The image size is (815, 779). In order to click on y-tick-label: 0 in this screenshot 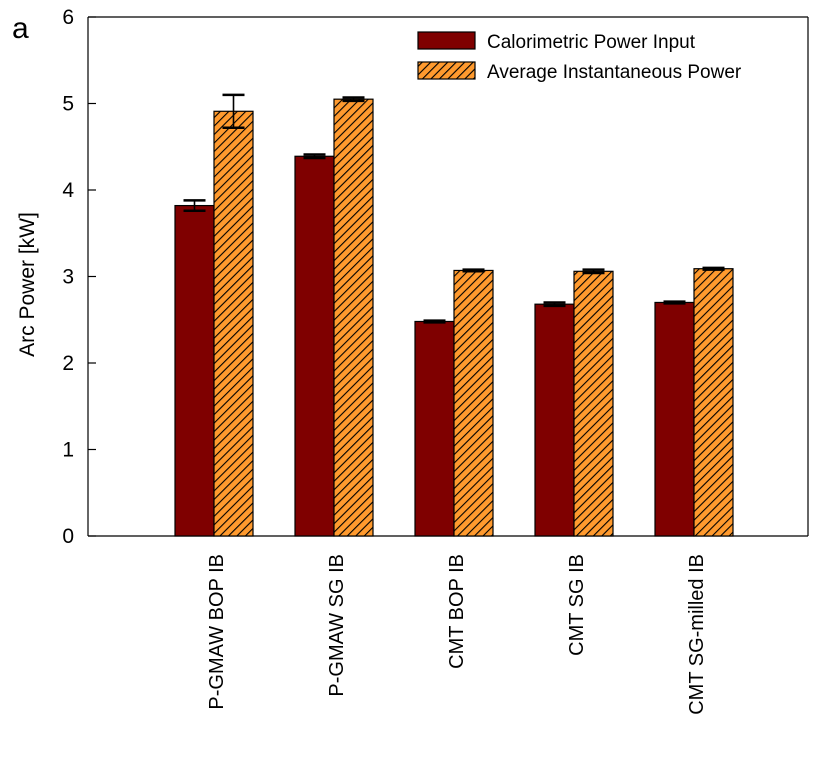, I will do `click(68, 536)`.